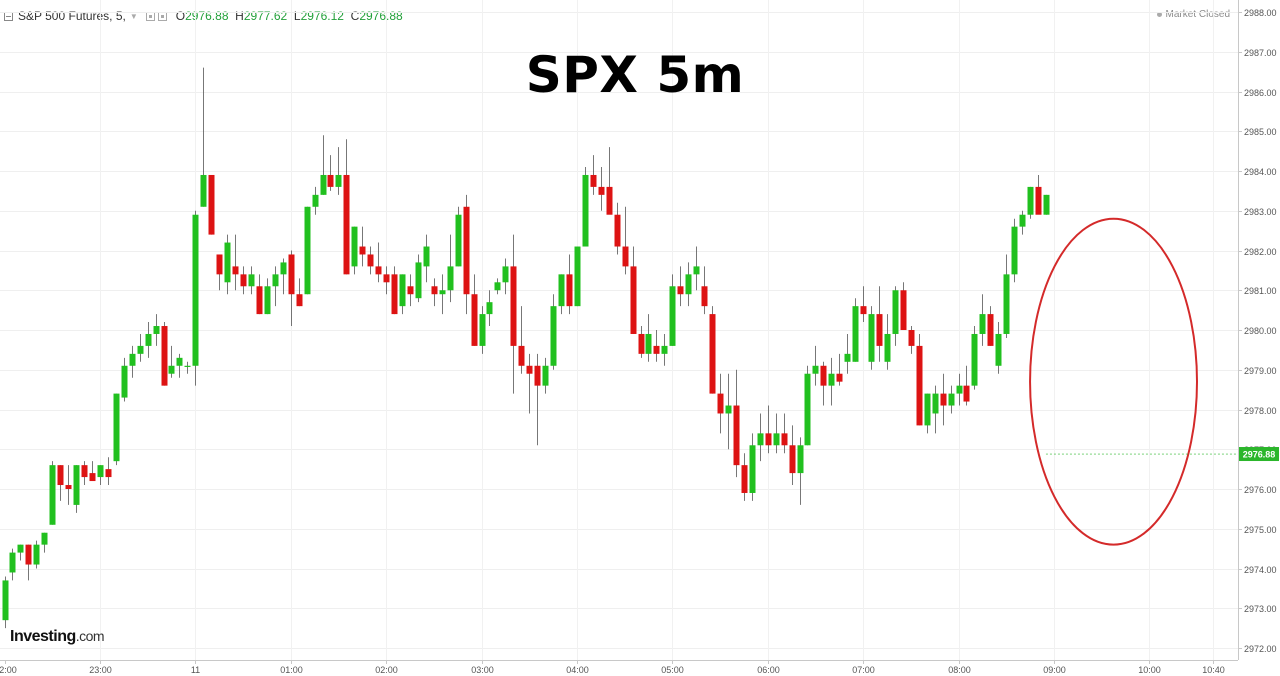  I want to click on y-tick-label: 2976.00, so click(1260, 490).